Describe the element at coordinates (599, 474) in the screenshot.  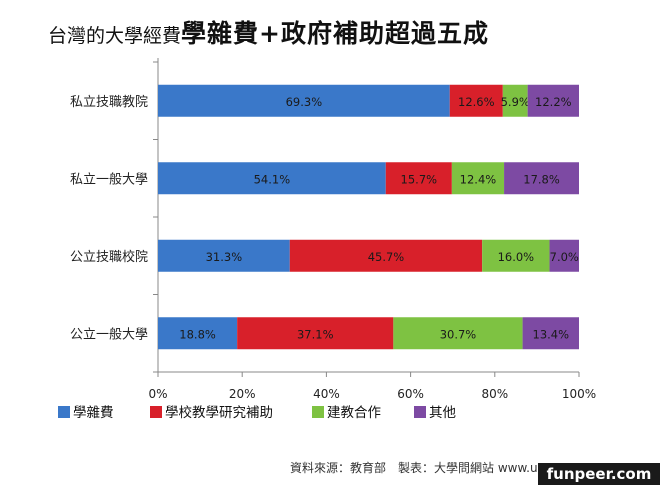
I see `watermark: funpeer.com` at that location.